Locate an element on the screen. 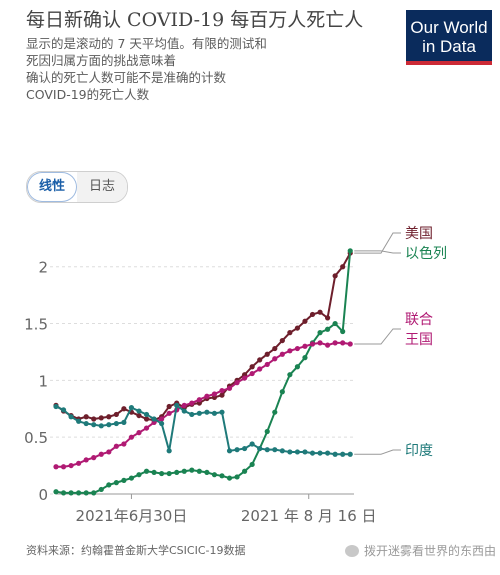 This screenshot has height=575, width=500. owid-logo: Our World in Data is located at coordinates (449, 37).